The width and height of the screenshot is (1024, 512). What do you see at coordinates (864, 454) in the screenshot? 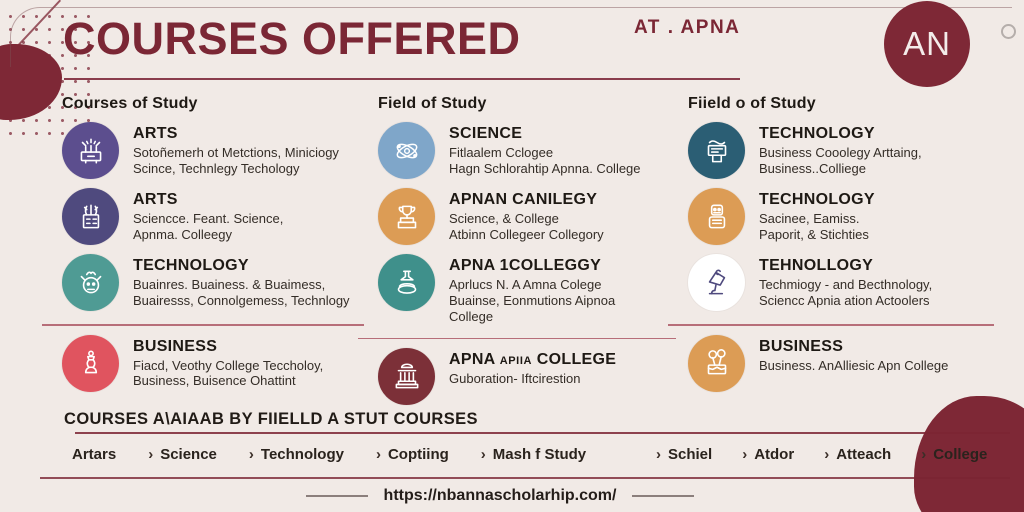
I see `footer-link-label: Atteach` at bounding box center [864, 454].